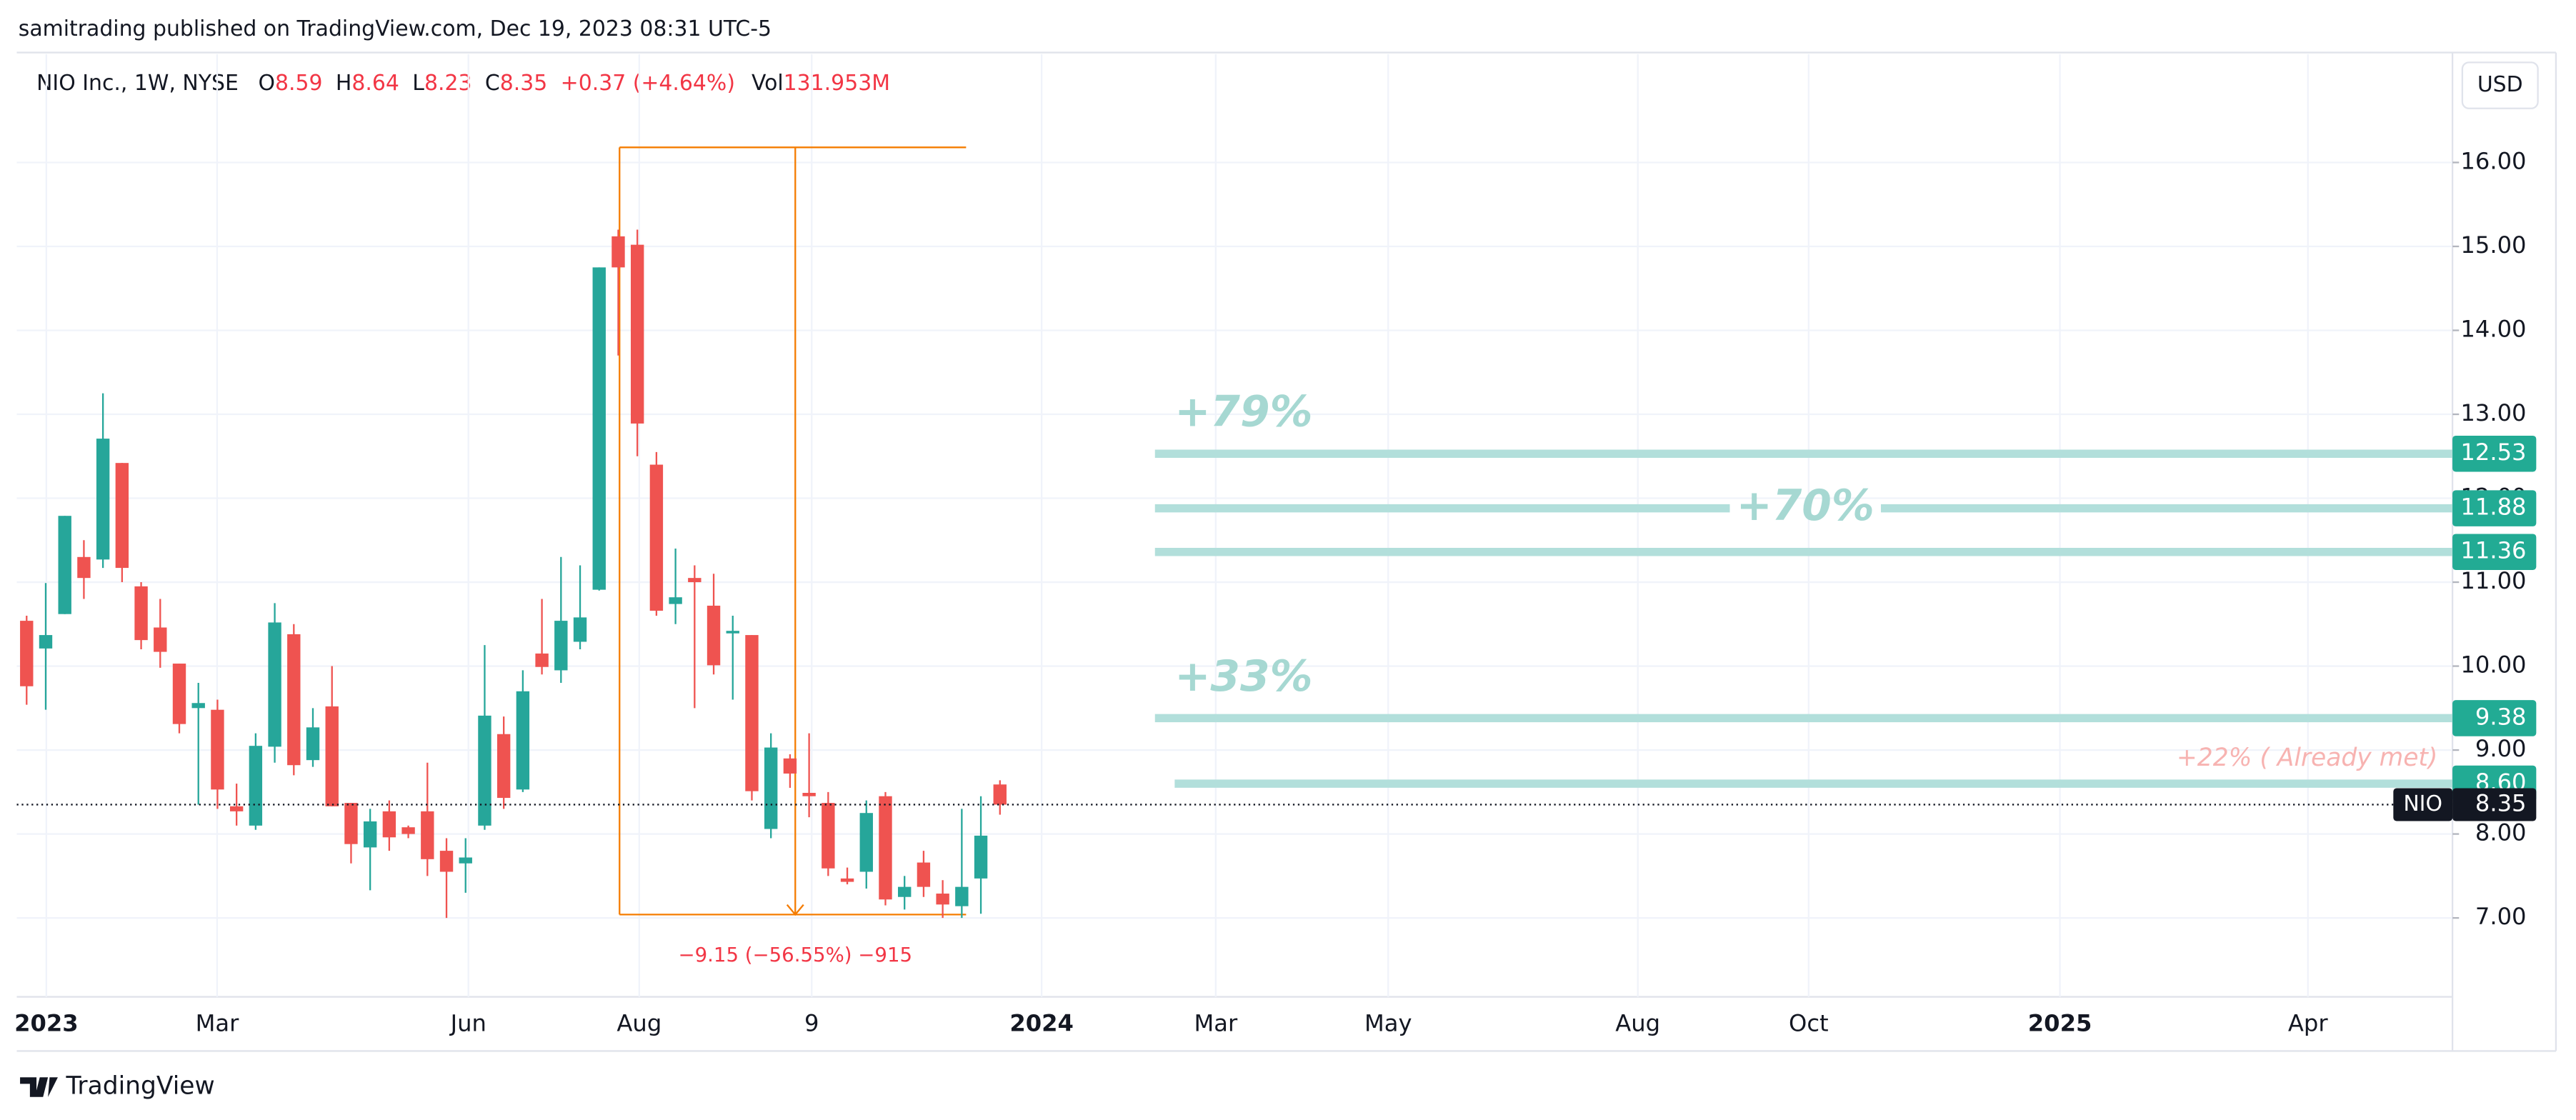 The width and height of the screenshot is (2576, 1120). I want to click on legend-item: 8.64, so click(375, 83).